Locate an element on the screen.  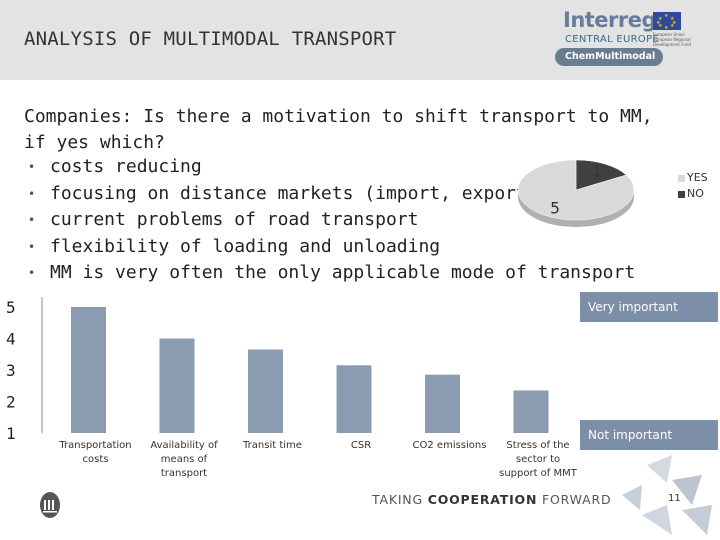
not-important-label: Not important is located at coordinates (649, 435).